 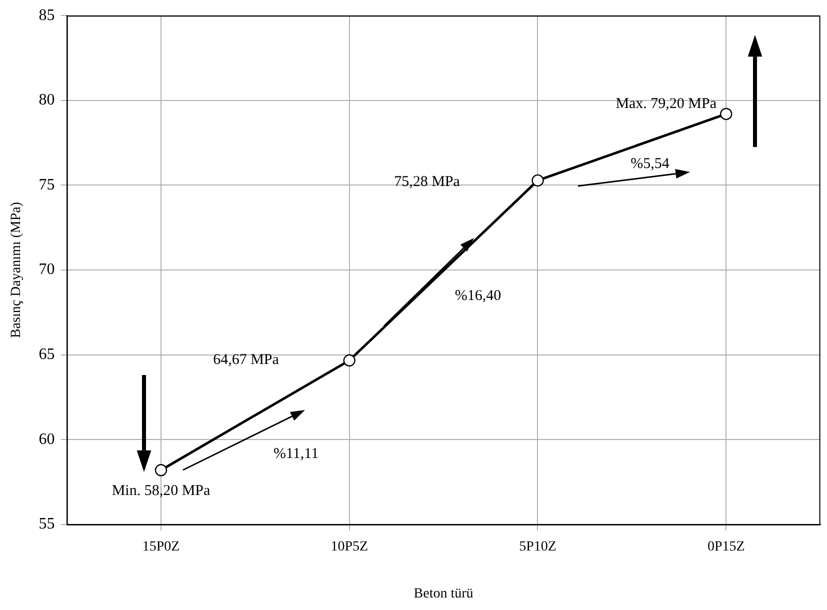 What do you see at coordinates (161, 491) in the screenshot?
I see `annotation: Min. 58,20 MPa` at bounding box center [161, 491].